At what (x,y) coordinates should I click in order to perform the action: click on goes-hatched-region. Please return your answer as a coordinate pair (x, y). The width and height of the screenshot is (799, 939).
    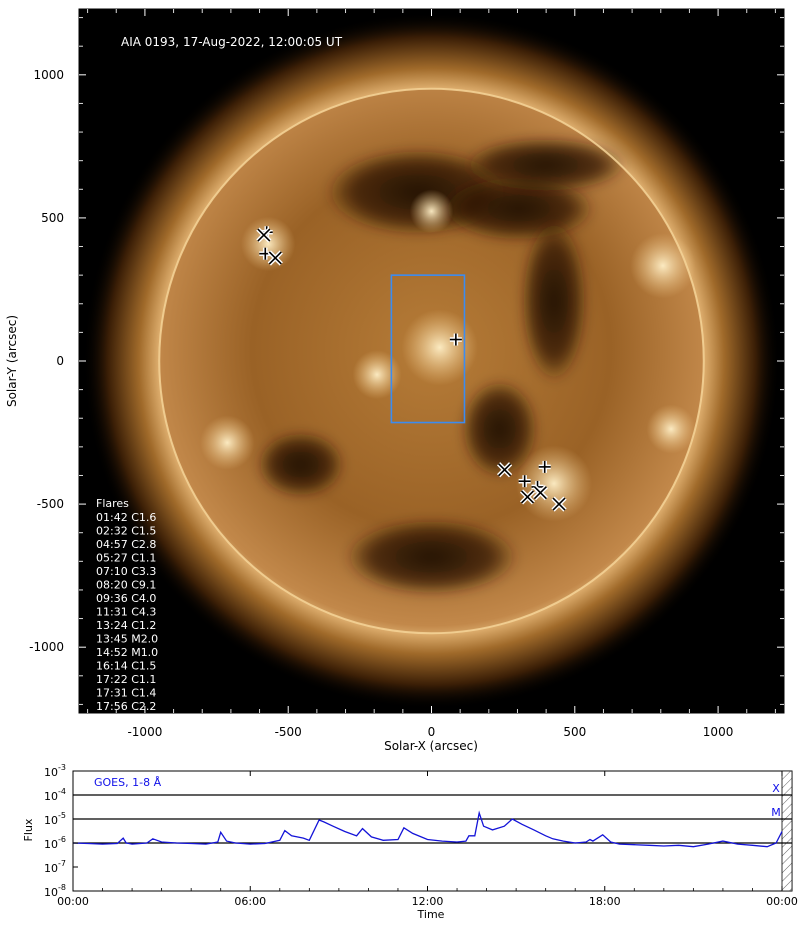
    Looking at the image, I should click on (787, 831).